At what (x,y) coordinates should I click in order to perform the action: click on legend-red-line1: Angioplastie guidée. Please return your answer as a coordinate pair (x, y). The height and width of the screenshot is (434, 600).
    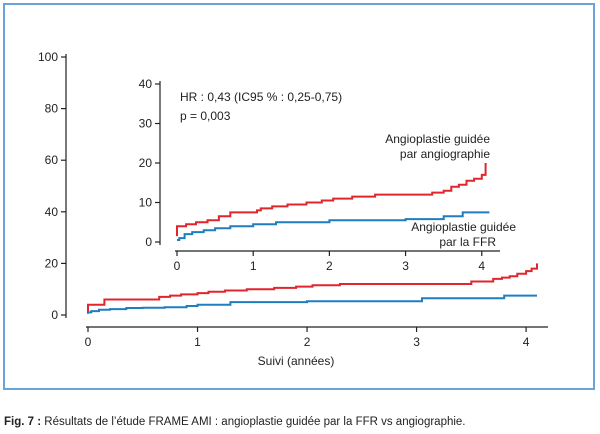
    Looking at the image, I should click on (437, 139).